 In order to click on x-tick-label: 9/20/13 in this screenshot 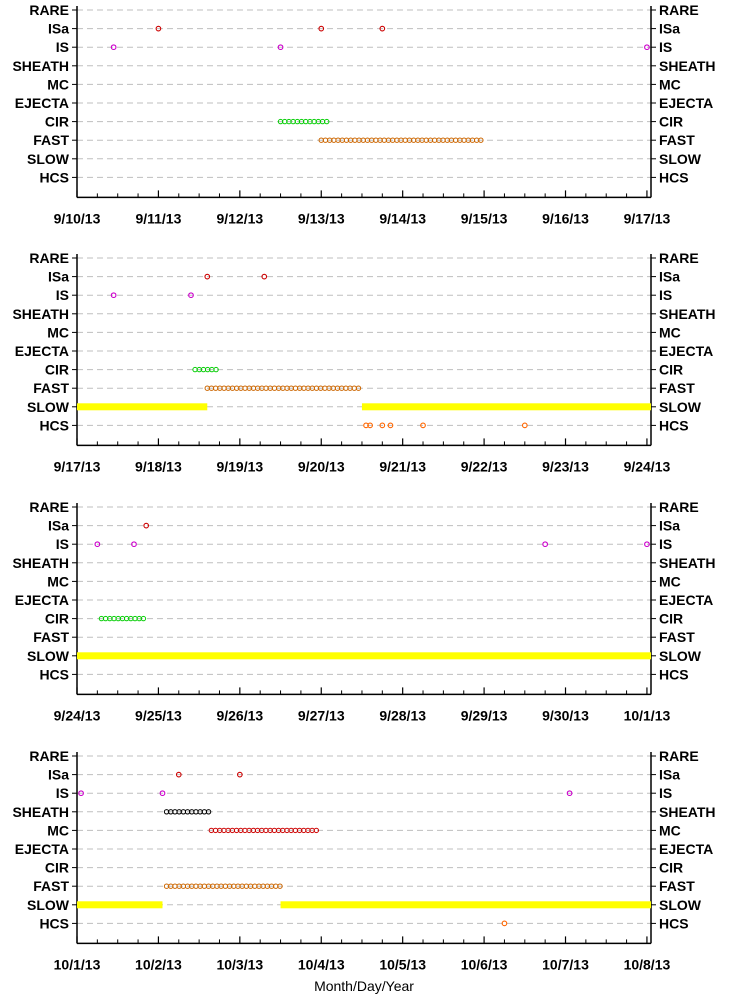, I will do `click(321, 466)`.